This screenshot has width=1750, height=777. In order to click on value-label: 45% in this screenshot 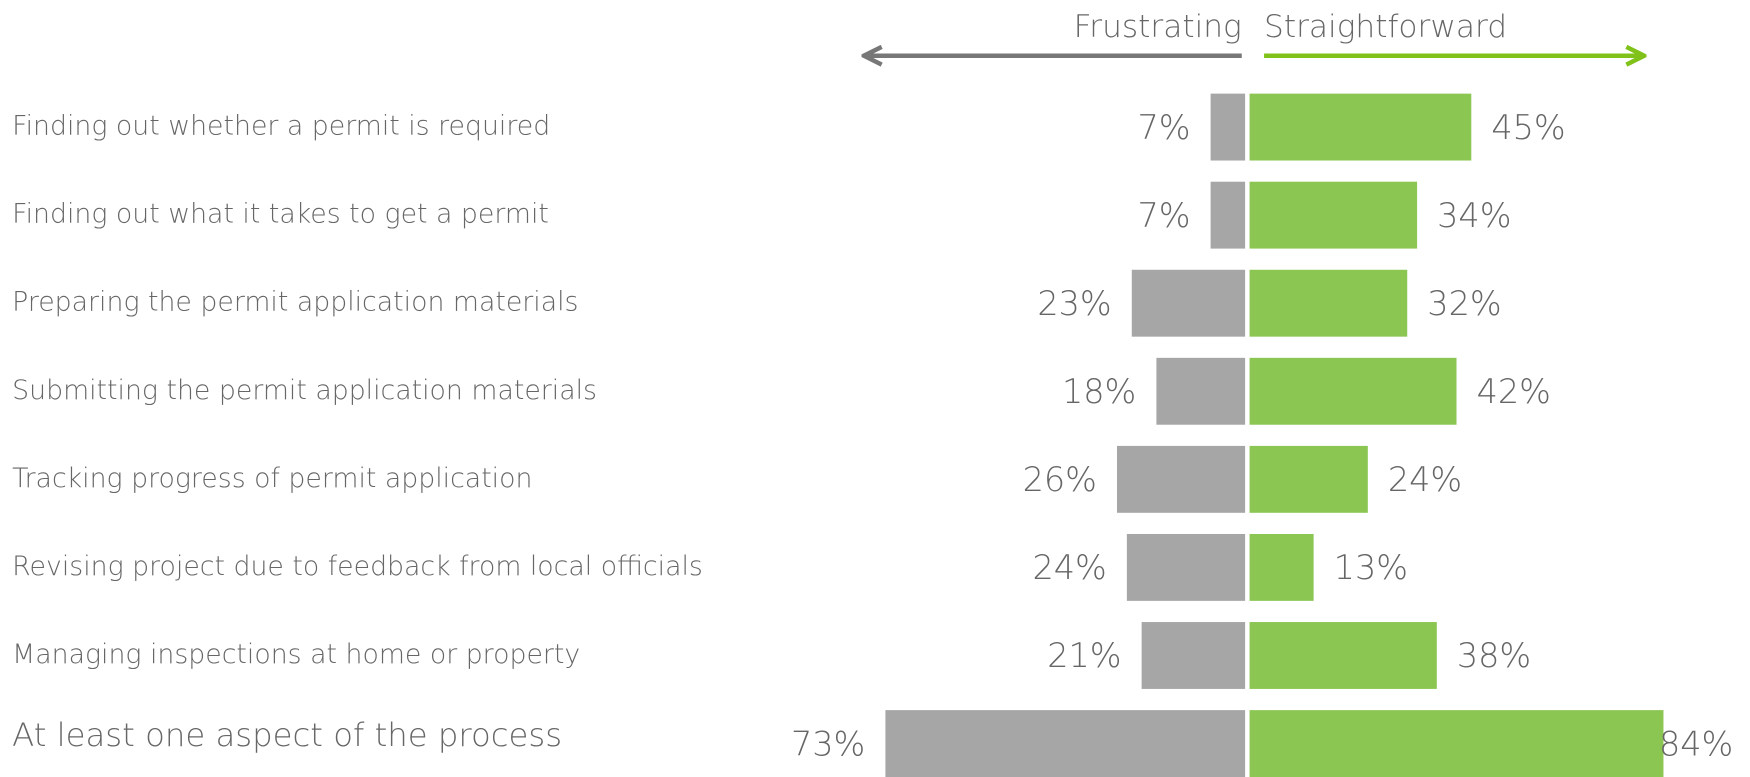, I will do `click(1528, 127)`.